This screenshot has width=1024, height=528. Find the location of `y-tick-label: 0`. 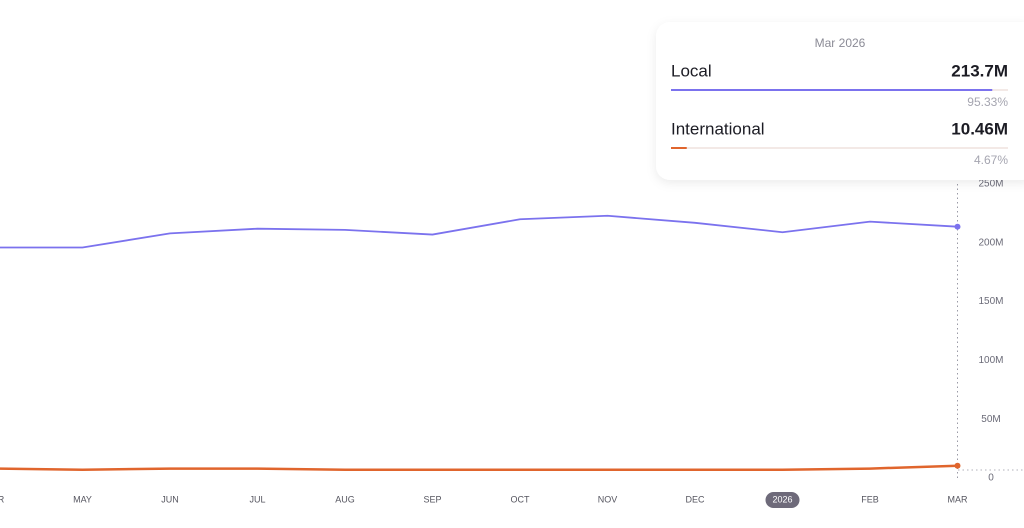

y-tick-label: 0 is located at coordinates (991, 478).